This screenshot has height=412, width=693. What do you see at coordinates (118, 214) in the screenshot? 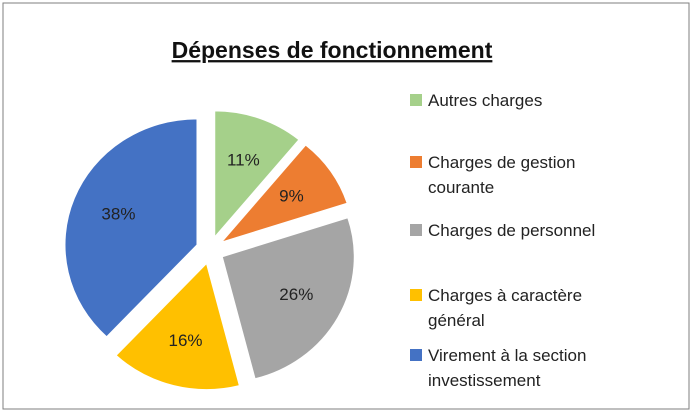
I see `data-label: 38%` at bounding box center [118, 214].